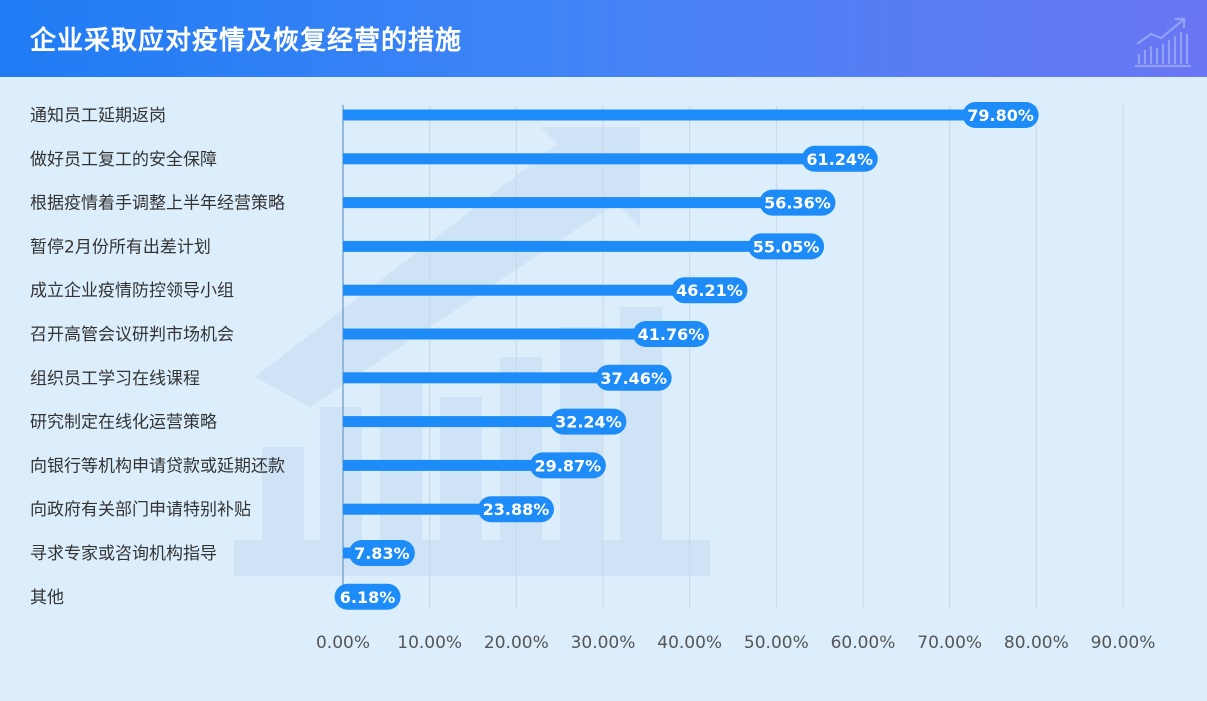  I want to click on data-label: 6.18%, so click(368, 597).